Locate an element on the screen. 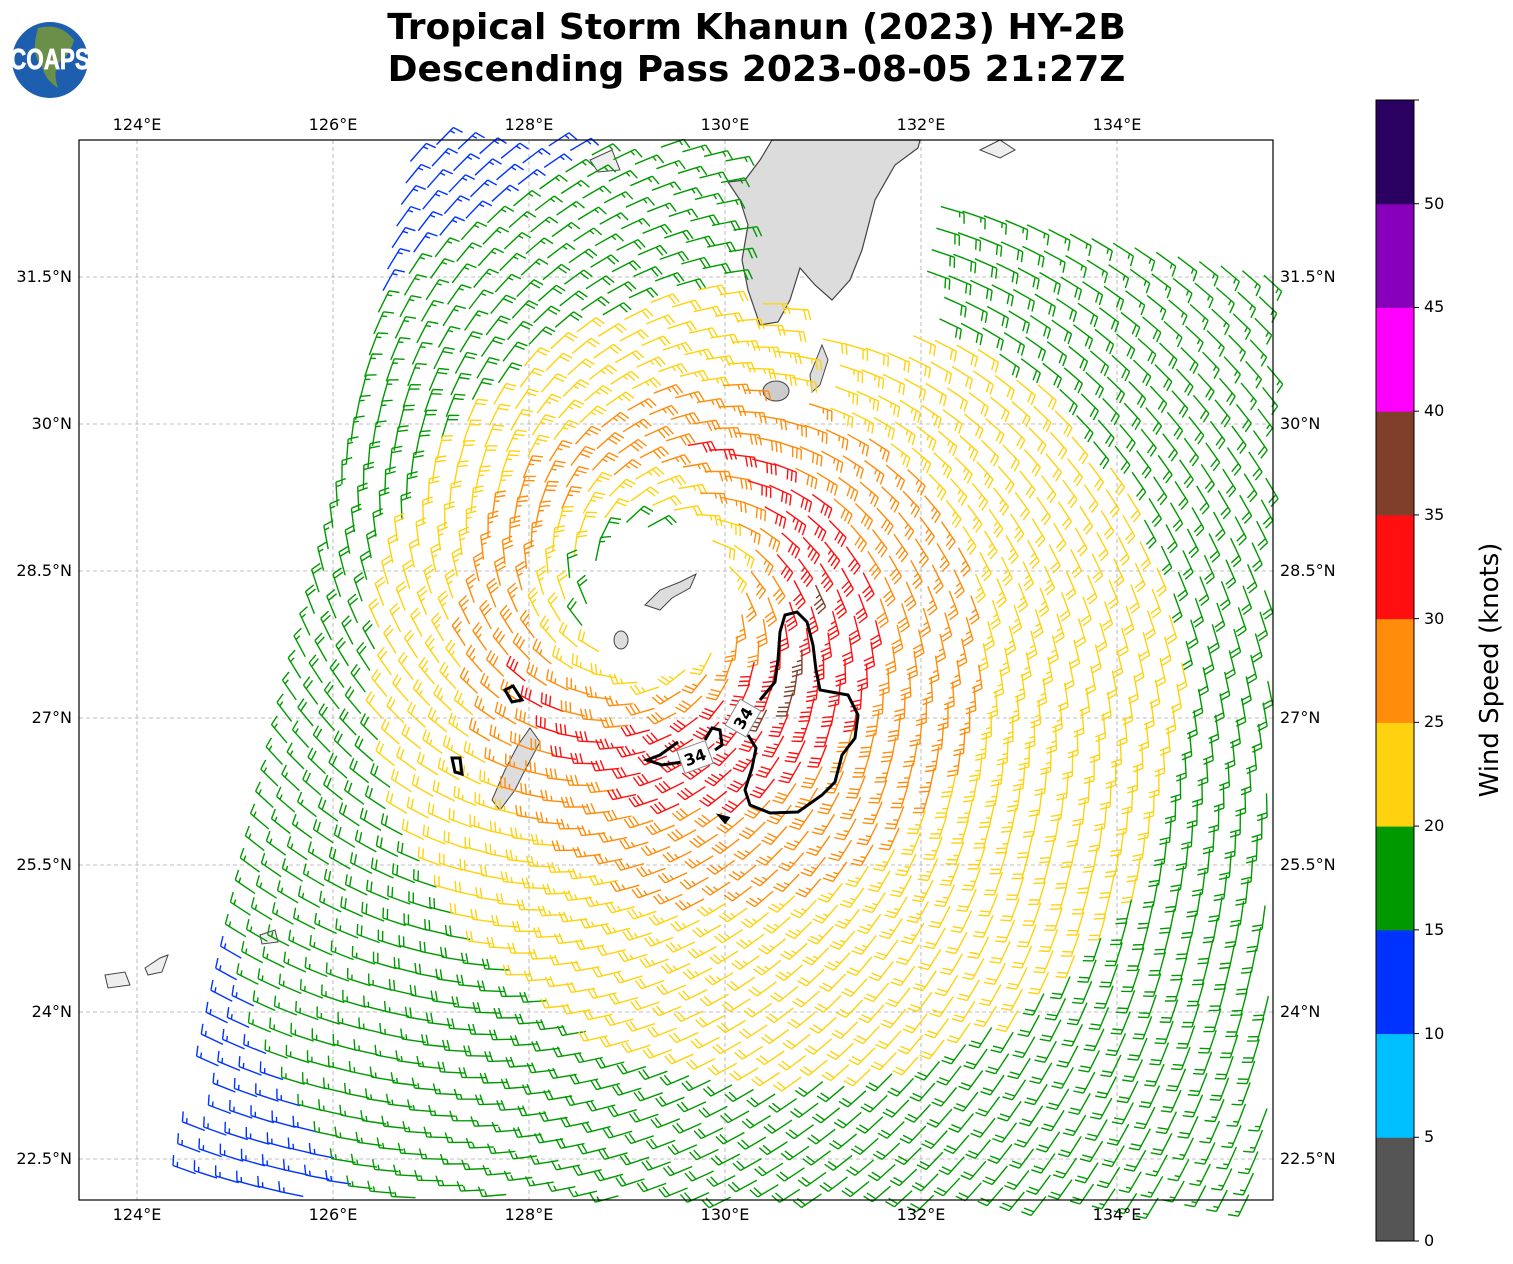  colorbar-tick-label: 45 is located at coordinates (1434, 307).